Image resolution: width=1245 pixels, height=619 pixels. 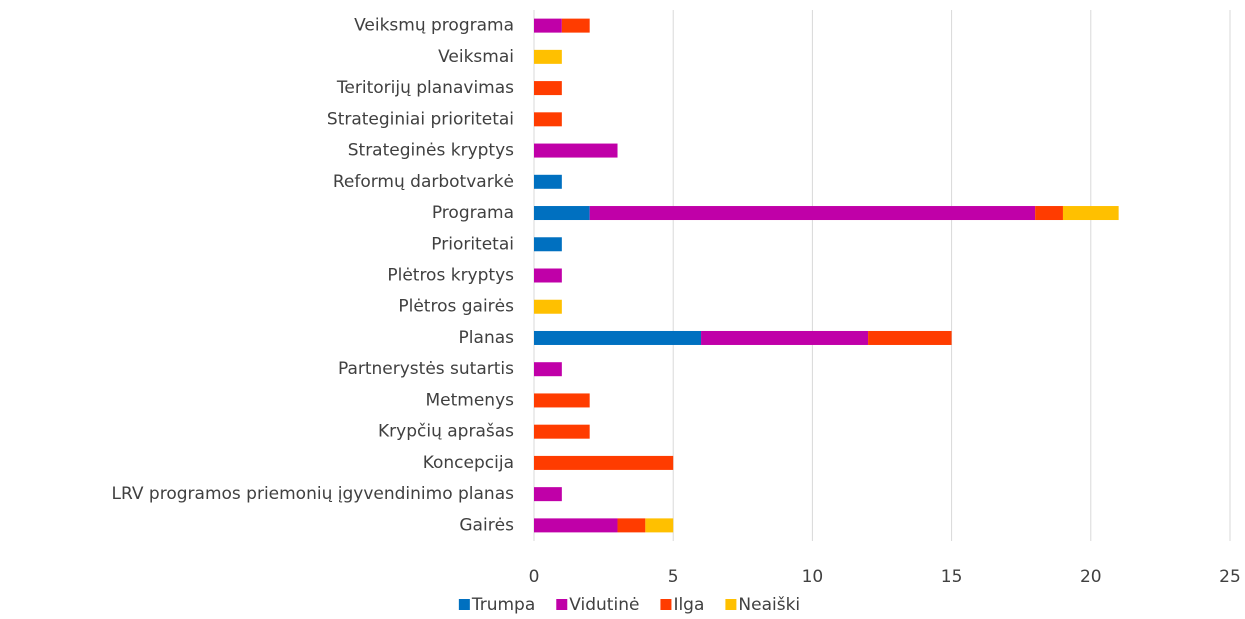 I want to click on y-tick-label: Reformų darbotvarkė, so click(x=423, y=182).